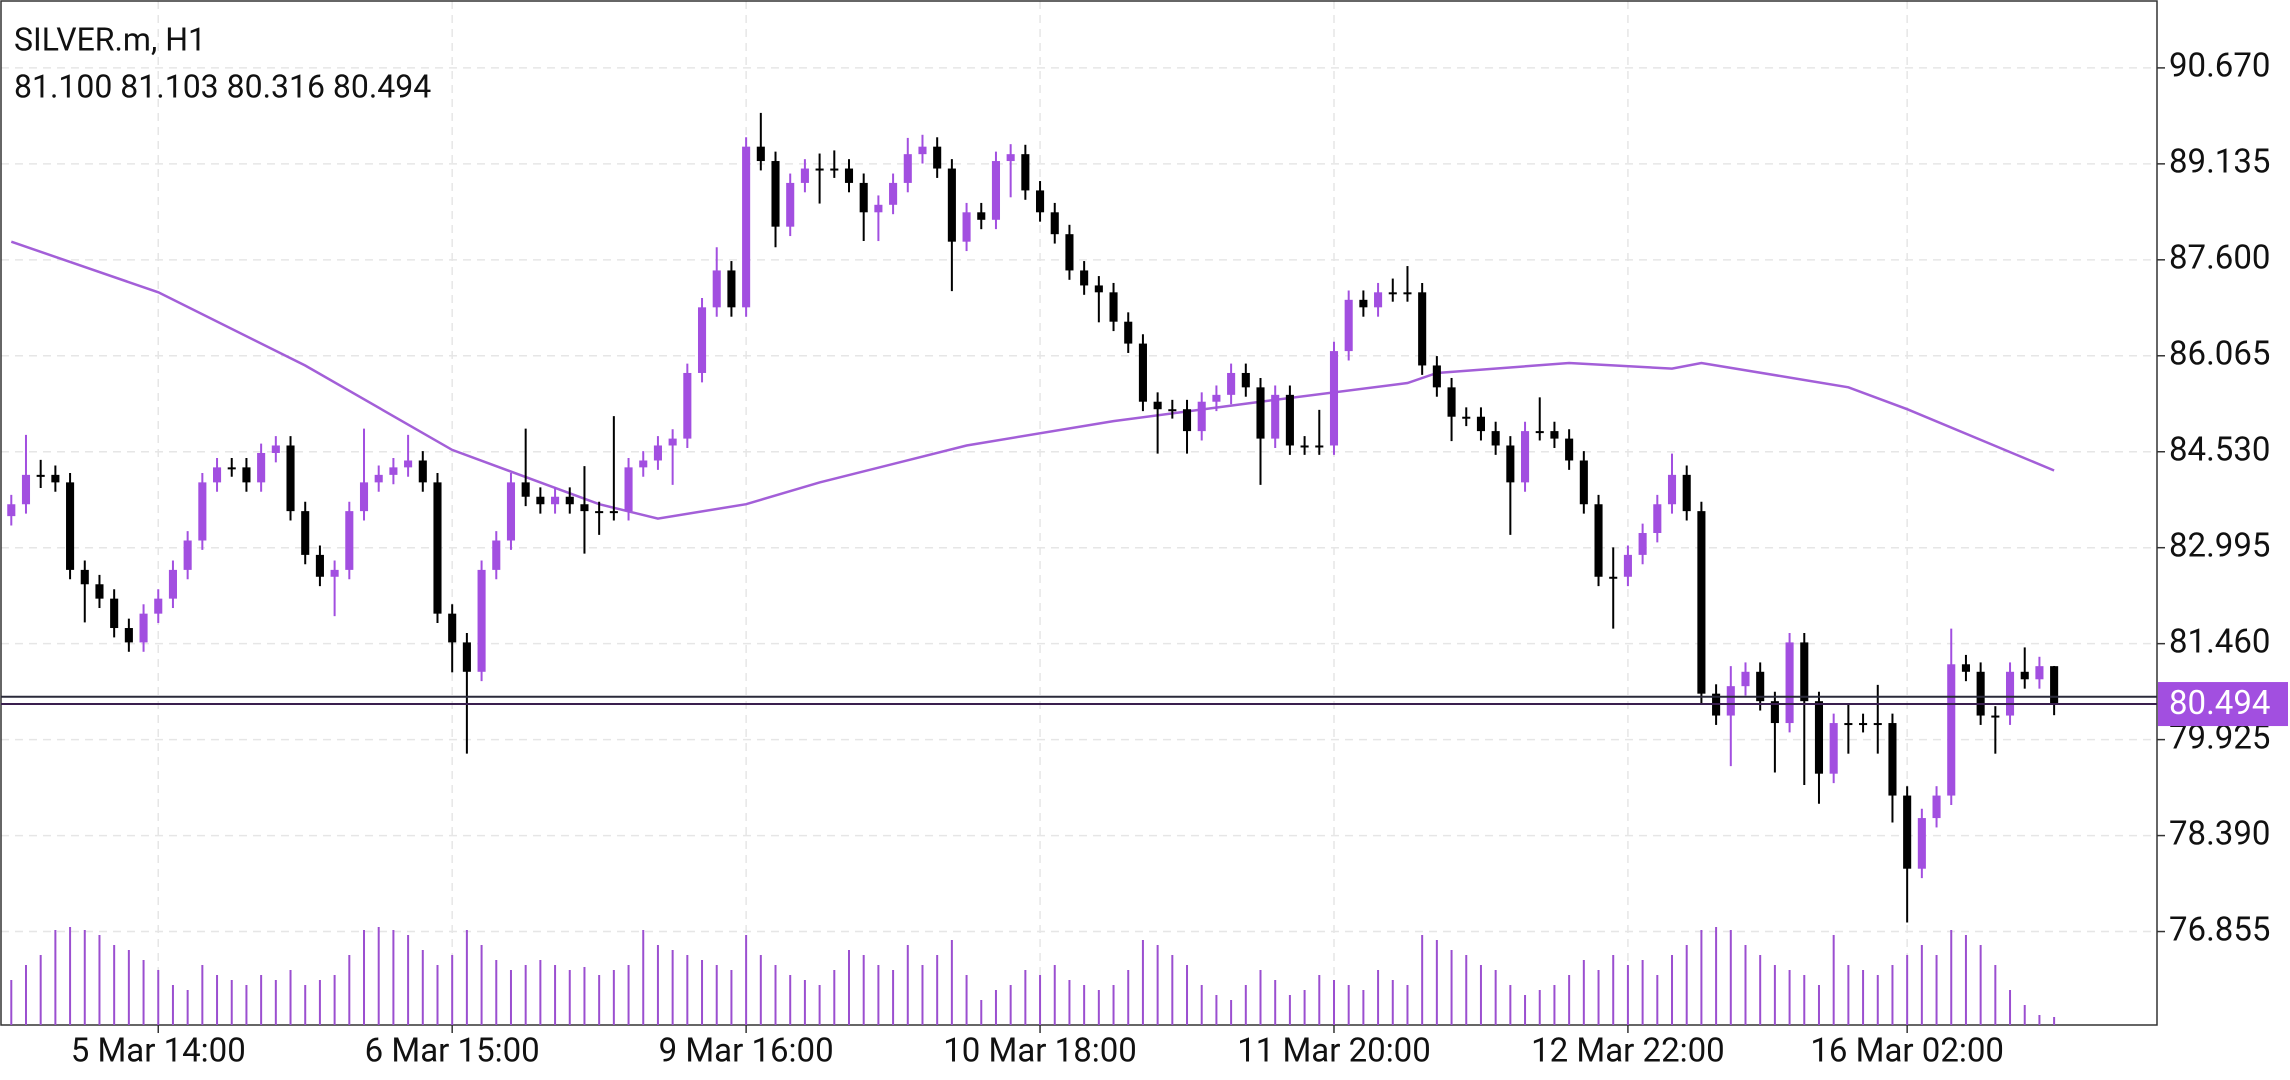 This screenshot has height=1080, width=2290. Describe the element at coordinates (110, 39) in the screenshot. I see `symbol-title: SILVER.m, H1` at that location.